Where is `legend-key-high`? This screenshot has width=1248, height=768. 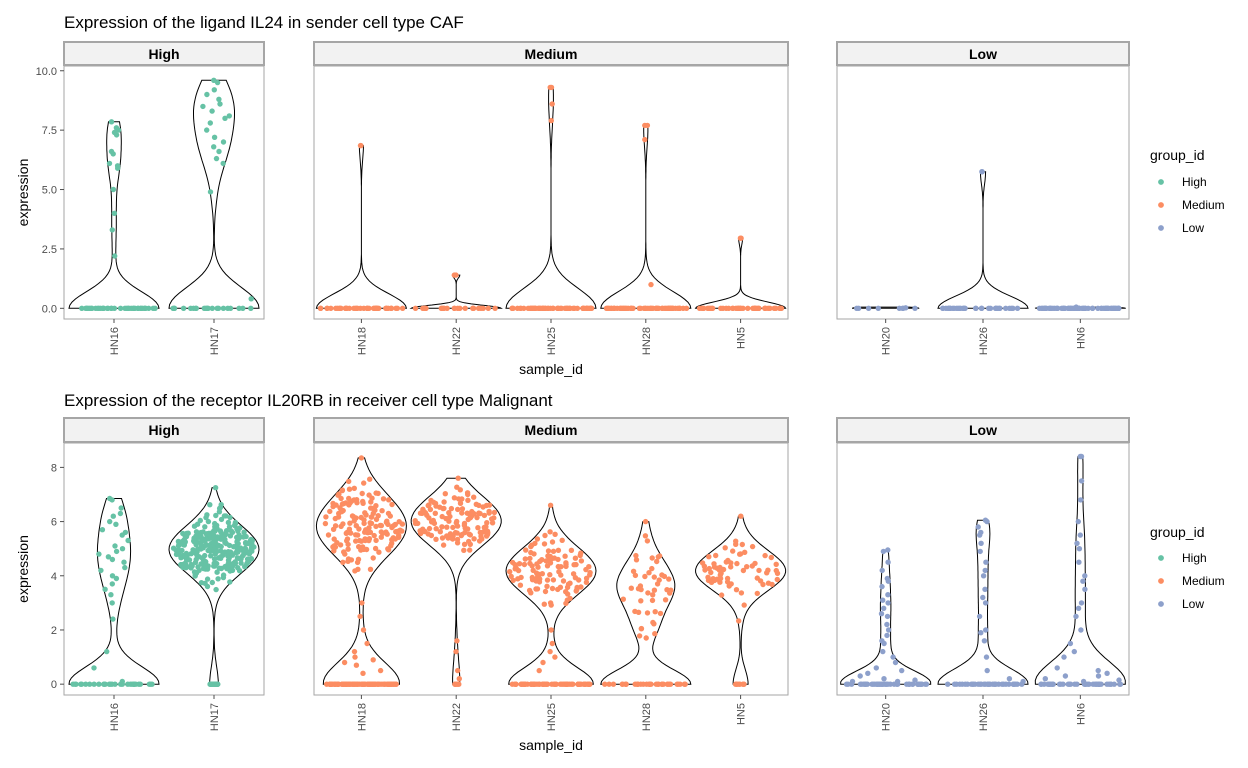 legend-key-high is located at coordinates (1161, 182).